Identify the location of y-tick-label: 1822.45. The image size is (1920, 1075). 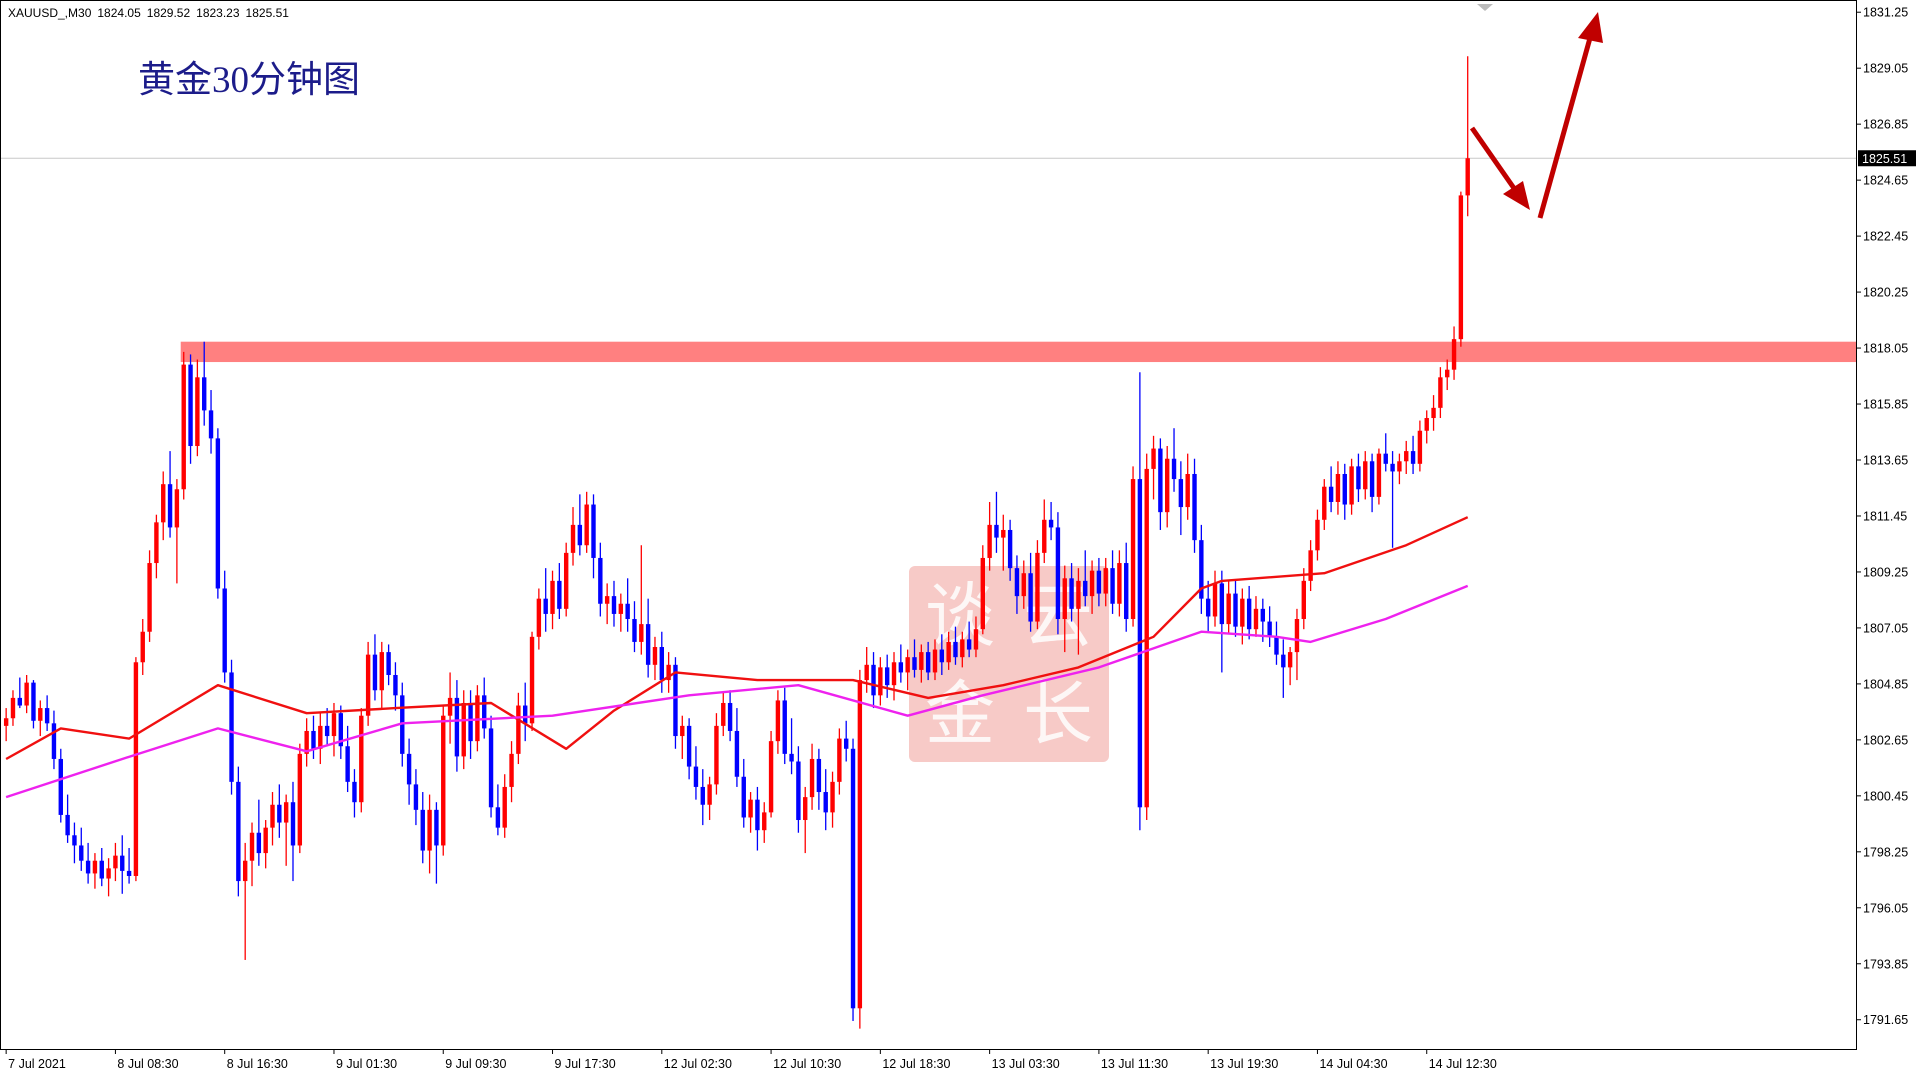
(1885, 237).